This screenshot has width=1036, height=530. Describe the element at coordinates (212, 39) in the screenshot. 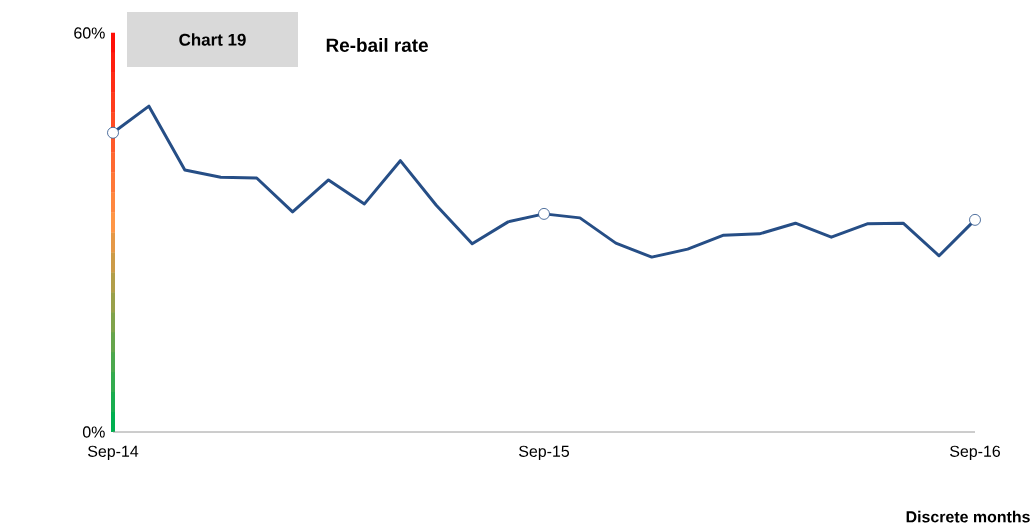

I see `annotation: Chart 19` at that location.